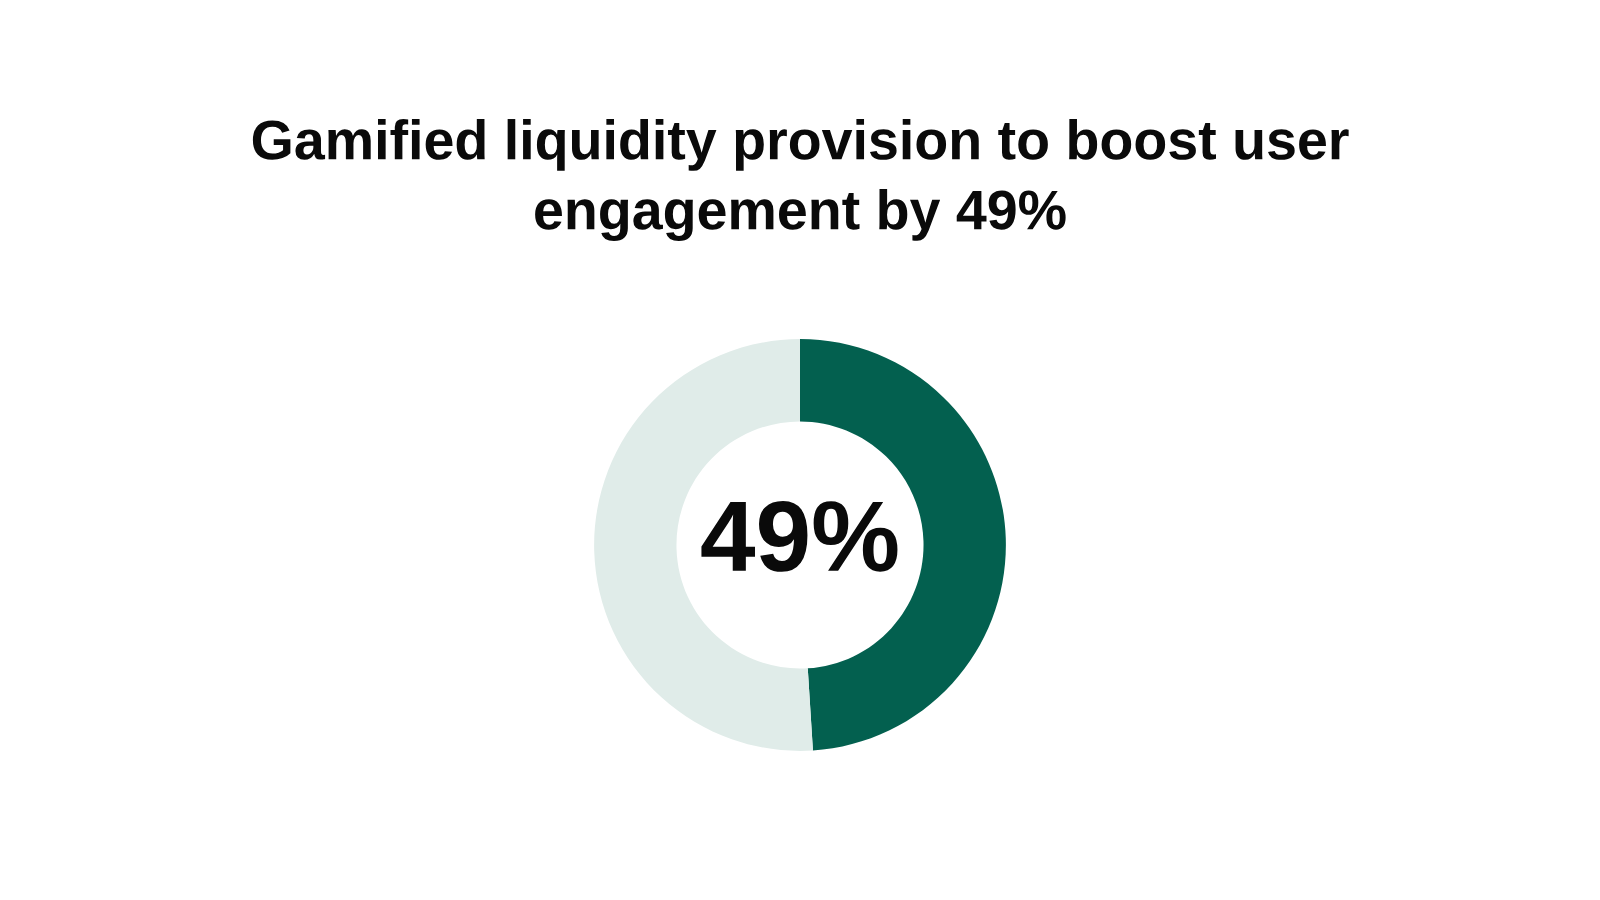 This screenshot has height=900, width=1600. Describe the element at coordinates (800, 180) in the screenshot. I see `chart-title: Gamified liquidity provision to boost user engagement by 49%` at that location.